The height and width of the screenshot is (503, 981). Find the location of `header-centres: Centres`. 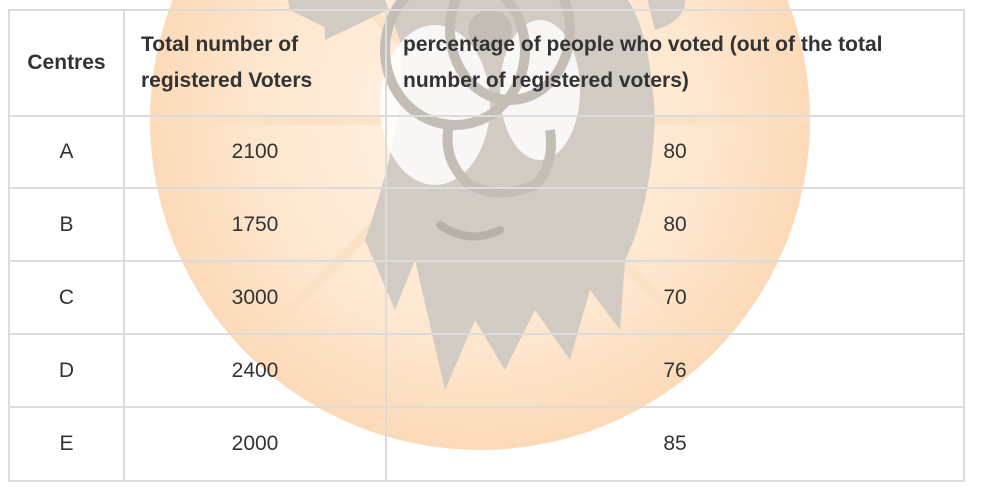

header-centres: Centres is located at coordinates (66, 63).